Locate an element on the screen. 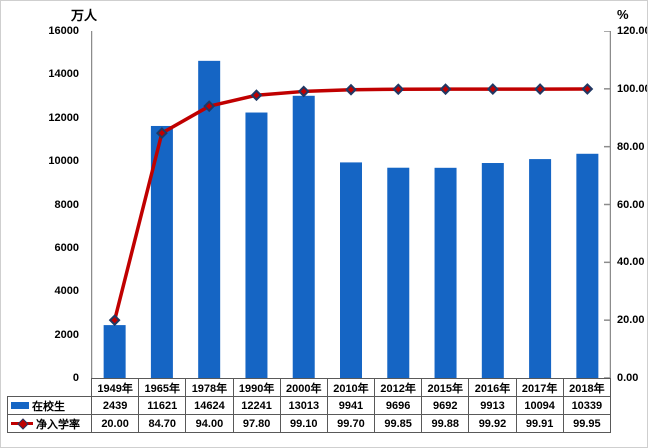 Image resolution: width=648 pixels, height=448 pixels. tick-label: 2000 is located at coordinates (66, 334).